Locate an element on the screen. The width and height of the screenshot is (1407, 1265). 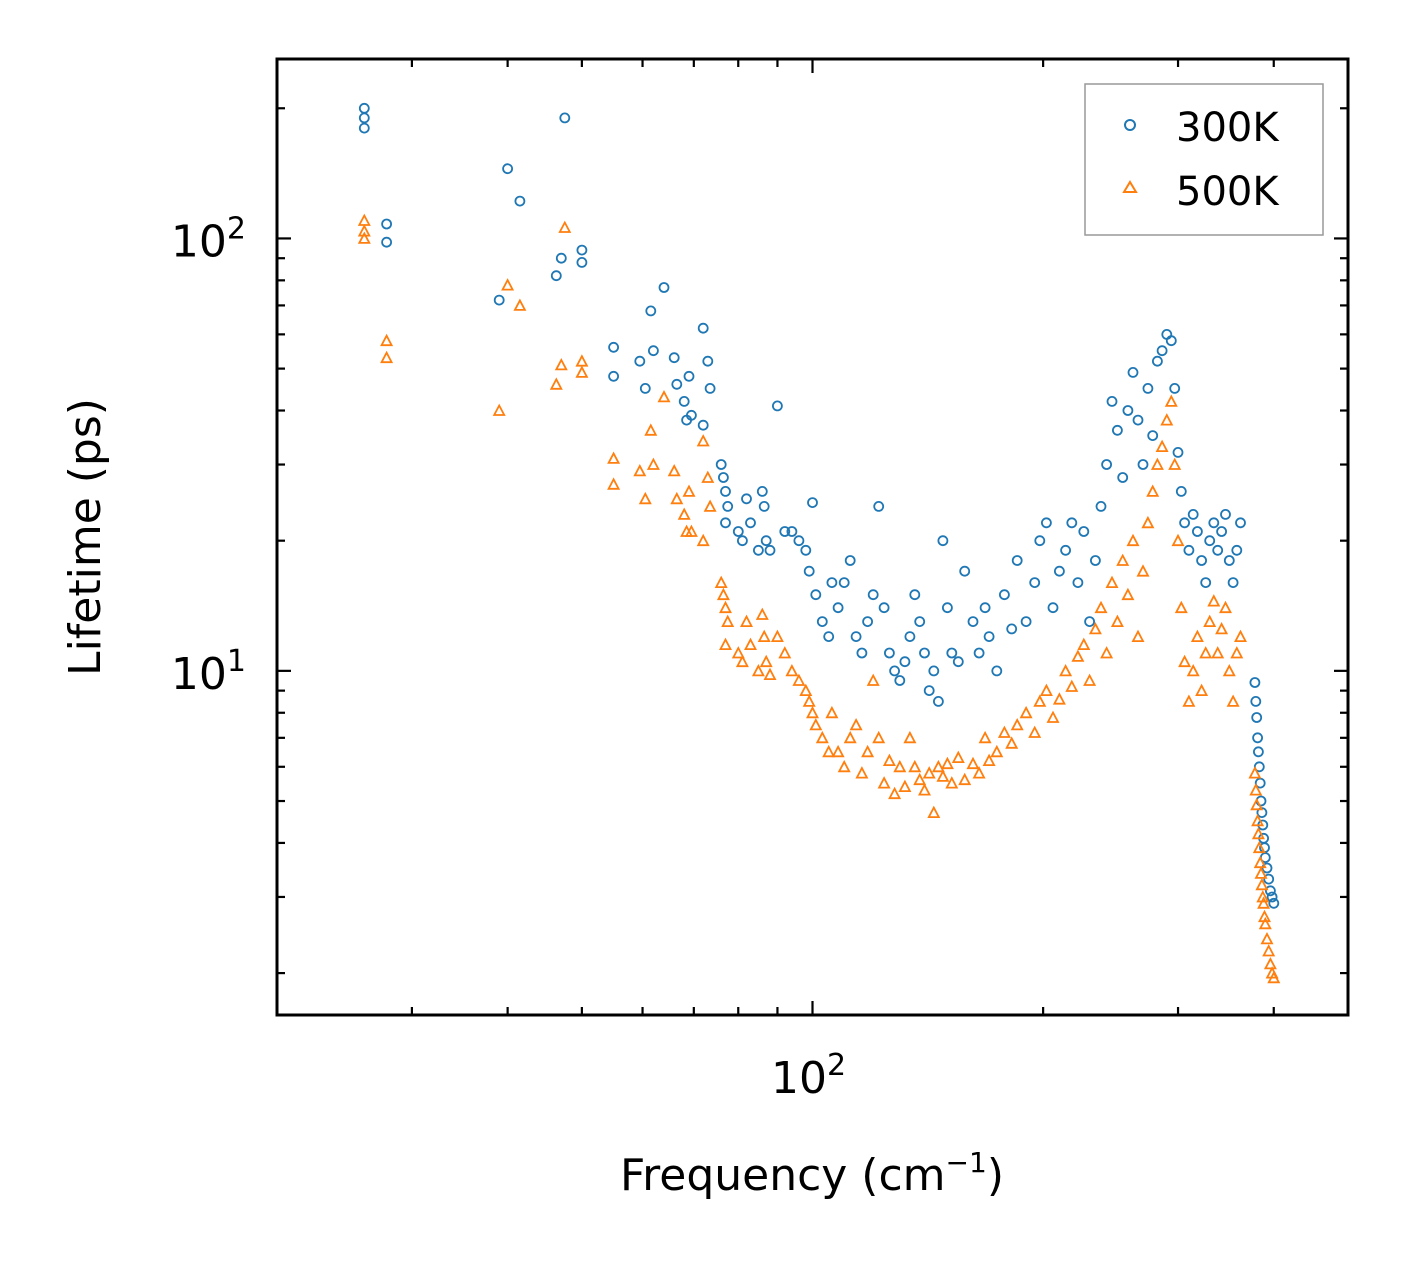
x-tick-label-100: 102 is located at coordinates (808, 1076).